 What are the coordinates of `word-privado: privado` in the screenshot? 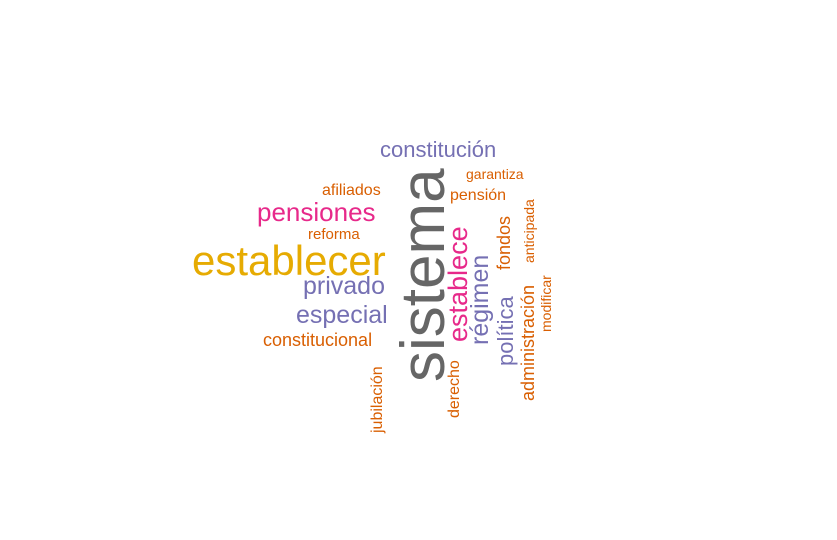 It's located at (344, 286).